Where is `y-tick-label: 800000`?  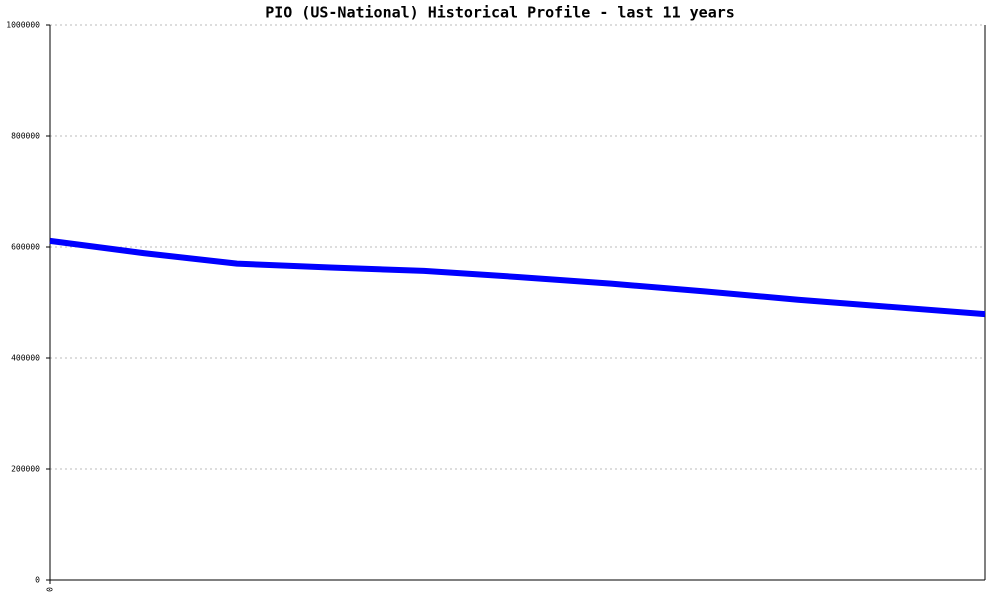
y-tick-label: 800000 is located at coordinates (25, 136).